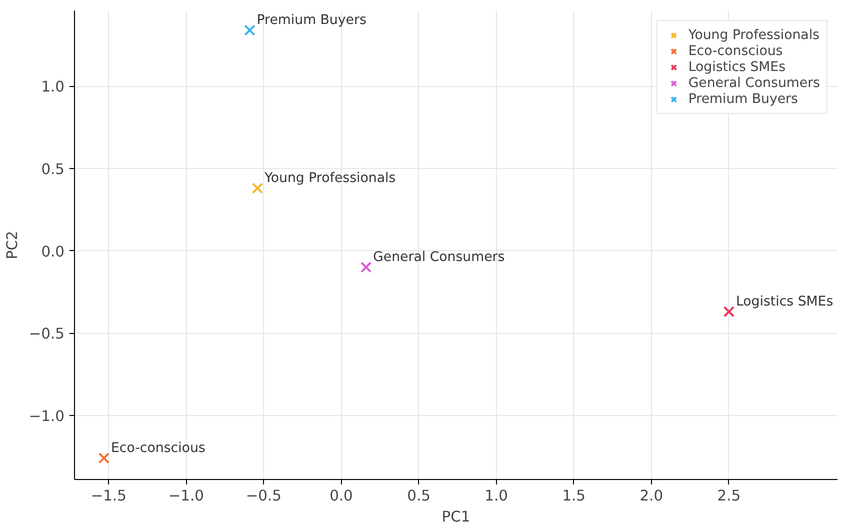  Describe the element at coordinates (754, 83) in the screenshot. I see `legend-label: General Consumers` at that location.